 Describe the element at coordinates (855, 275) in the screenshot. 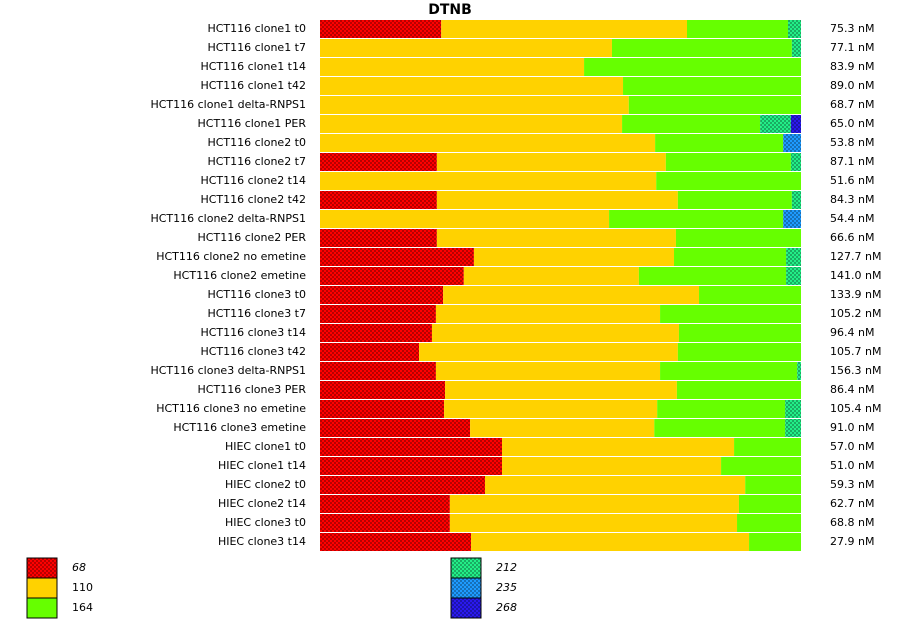

I see `row-total: 141.0 nM` at that location.